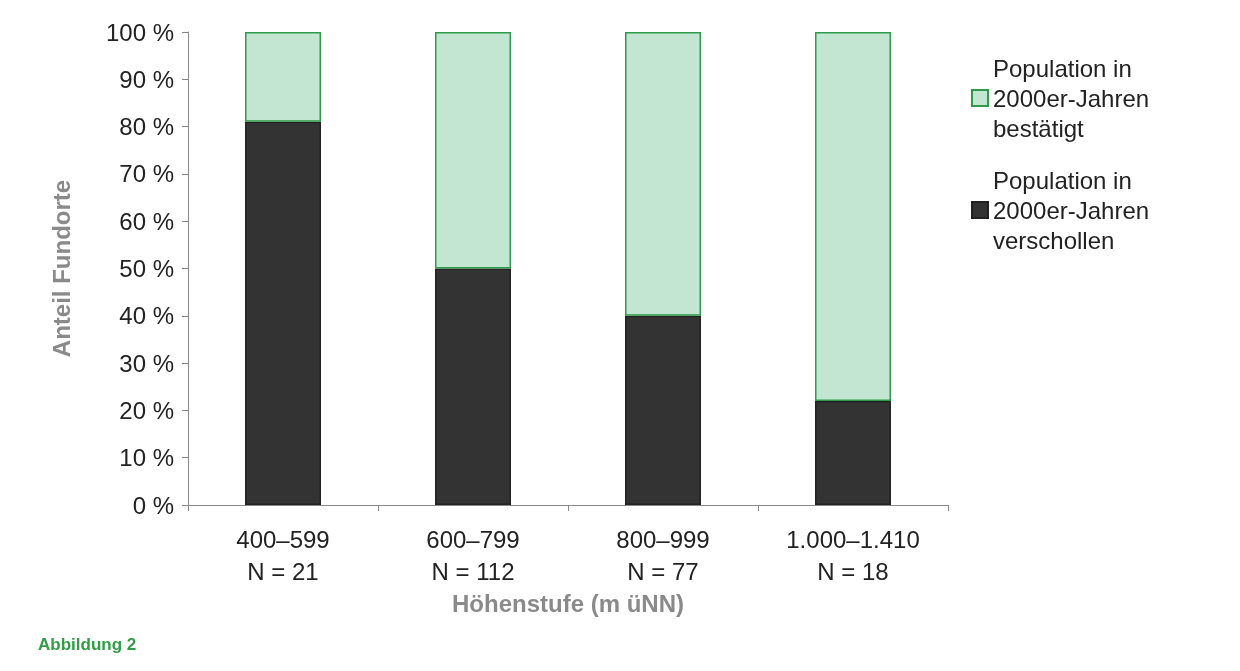  I want to click on y-axis-title: Anteil Fundorte, so click(61, 268).